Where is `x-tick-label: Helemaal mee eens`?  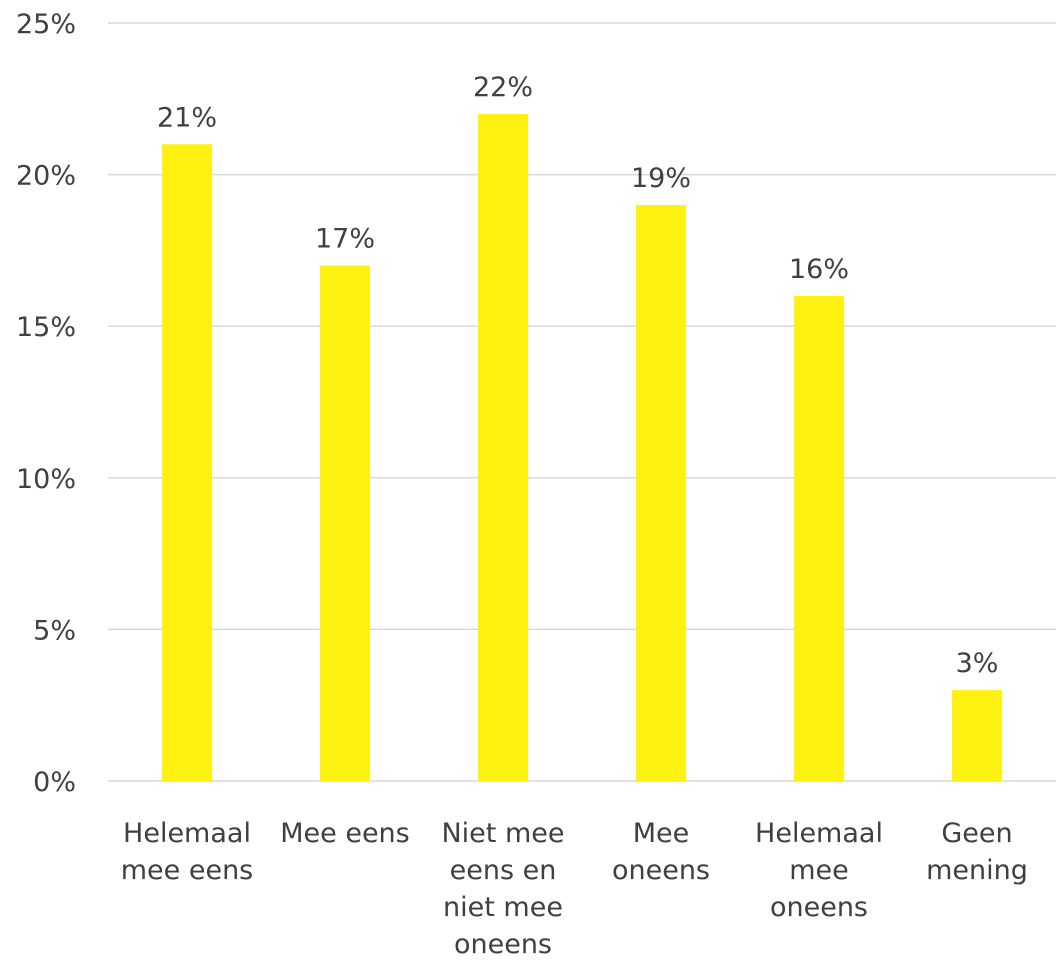
x-tick-label: Helemaal mee eens is located at coordinates (187, 852).